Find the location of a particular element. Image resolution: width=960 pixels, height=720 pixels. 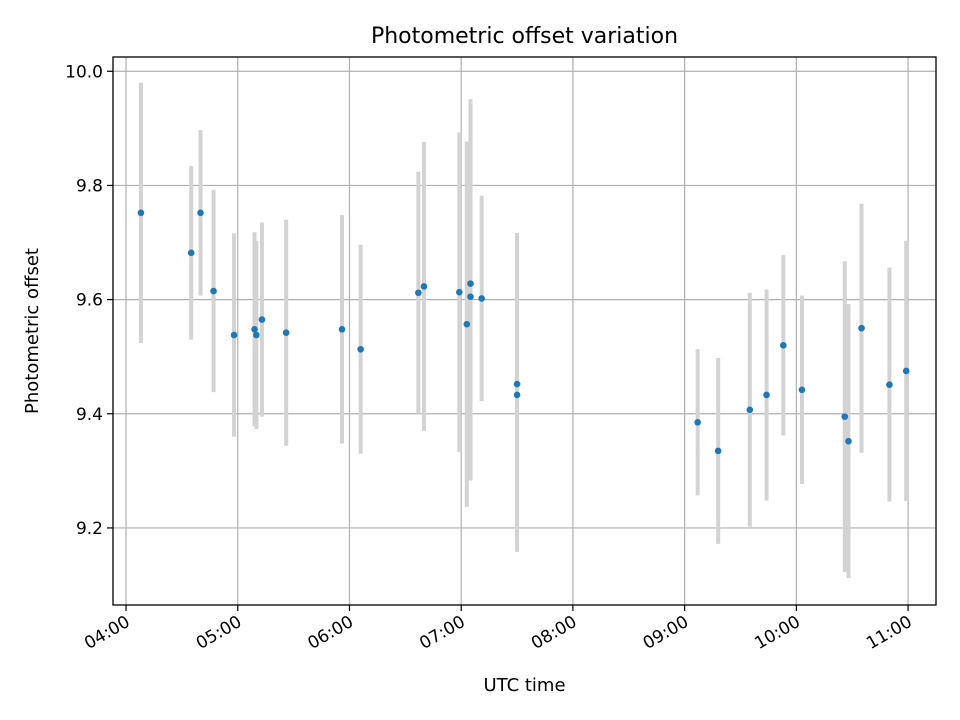

chart-title: Photometric offset variation is located at coordinates (524, 36).